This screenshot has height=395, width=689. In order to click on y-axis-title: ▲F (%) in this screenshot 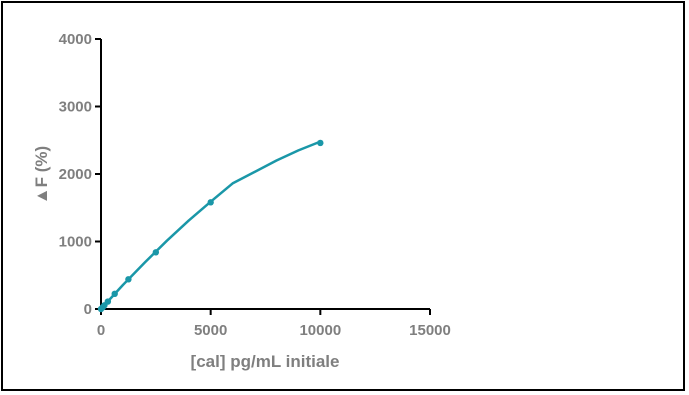, I will do `click(41, 175)`.